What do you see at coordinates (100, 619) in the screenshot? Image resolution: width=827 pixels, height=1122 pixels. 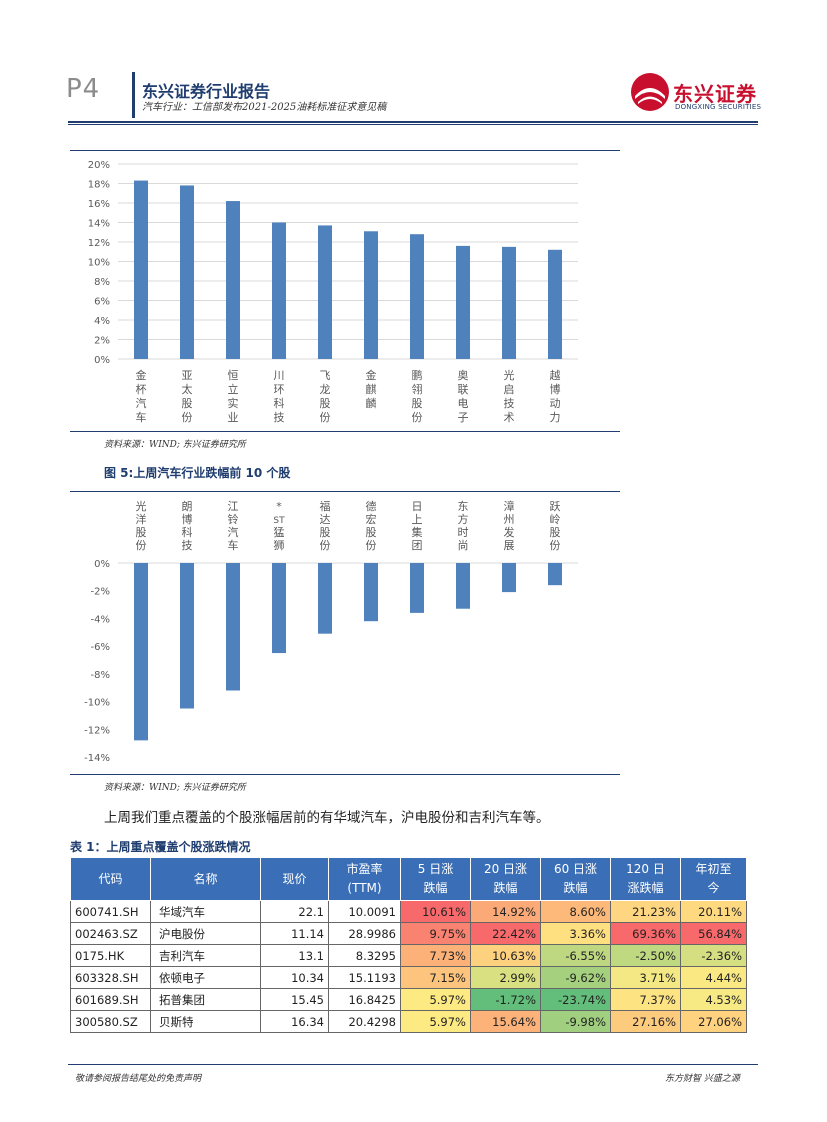 I see `y-tick-label: -4%` at bounding box center [100, 619].